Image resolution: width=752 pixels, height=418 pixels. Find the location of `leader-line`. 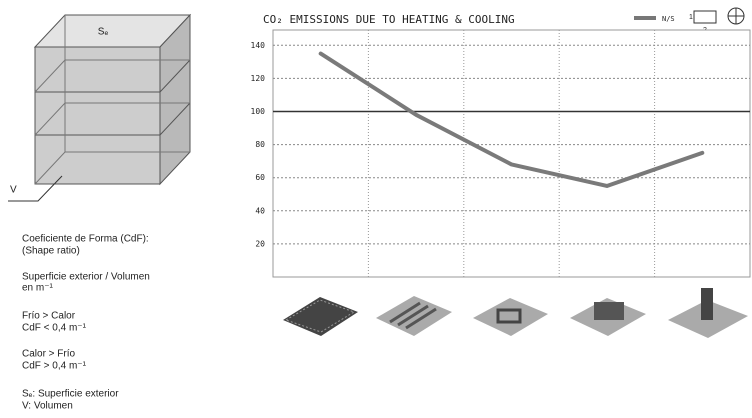

leader-line is located at coordinates (35, 188).